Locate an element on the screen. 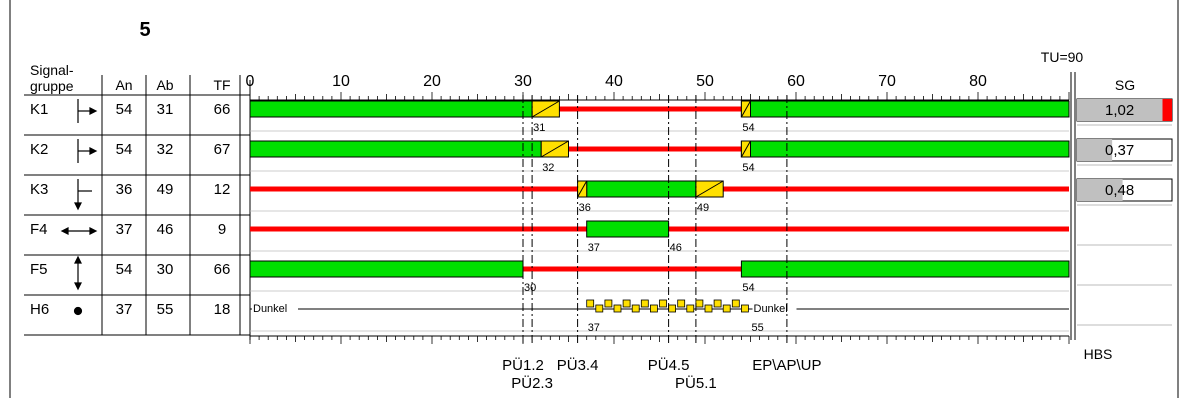 This screenshot has height=398, width=1190. saturation-bar-k2: 0,37 is located at coordinates (1124, 152).